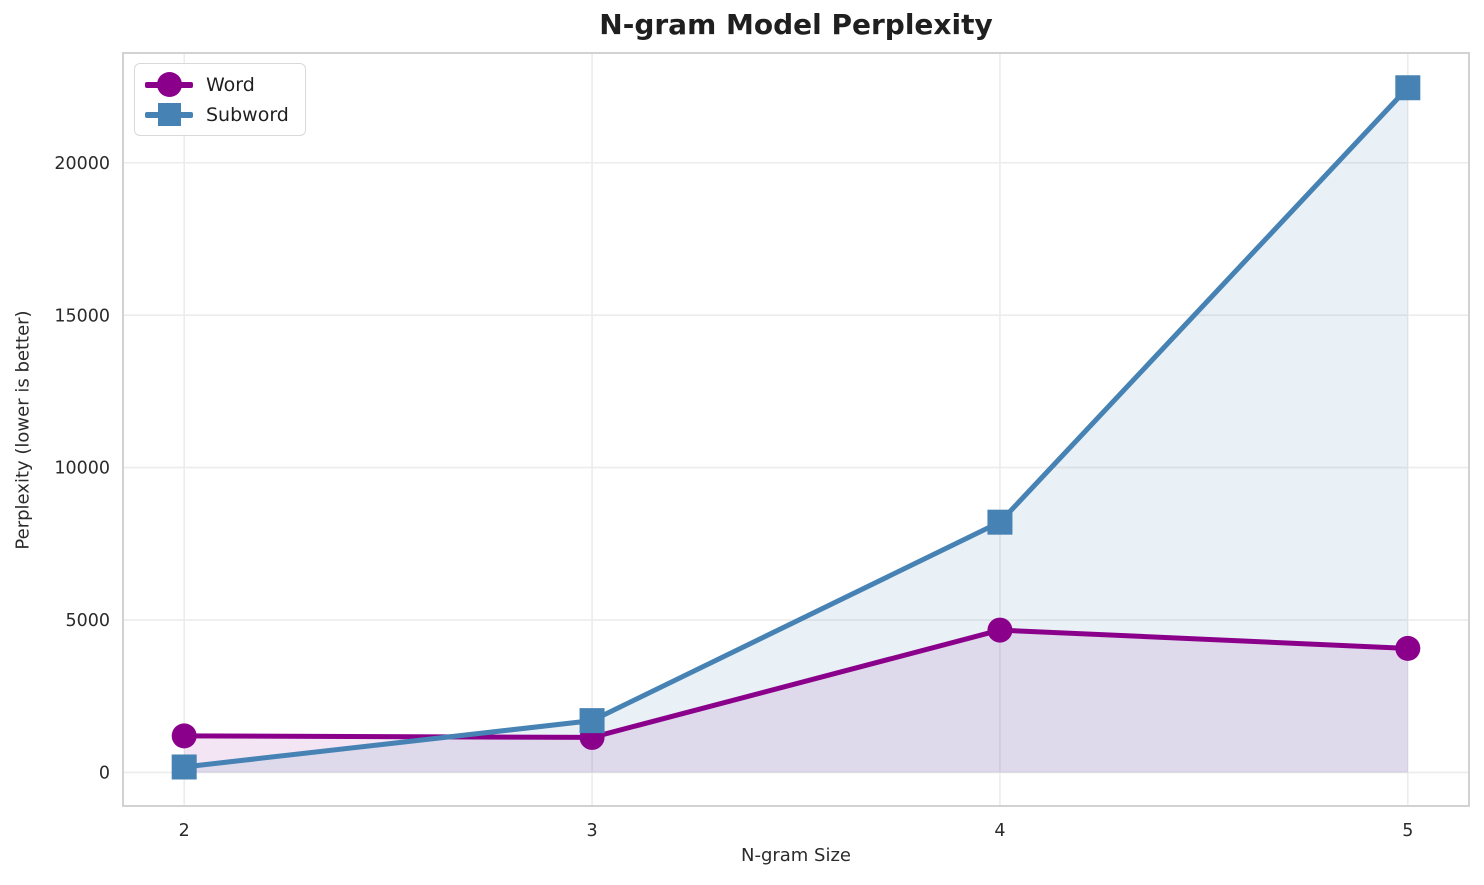 This screenshot has width=1484, height=885. What do you see at coordinates (23, 430) in the screenshot?
I see `y-axis-label: Perplexity (lower is better)` at bounding box center [23, 430].